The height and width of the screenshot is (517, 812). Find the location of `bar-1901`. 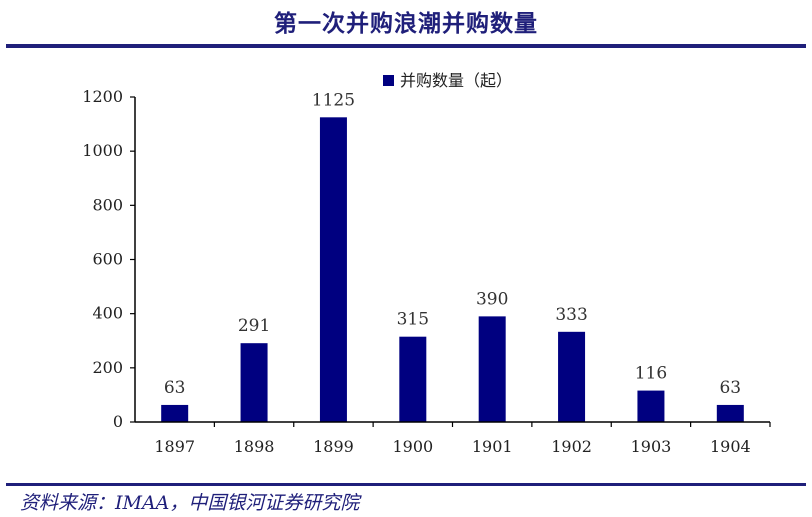

bar-1901 is located at coordinates (492, 369).